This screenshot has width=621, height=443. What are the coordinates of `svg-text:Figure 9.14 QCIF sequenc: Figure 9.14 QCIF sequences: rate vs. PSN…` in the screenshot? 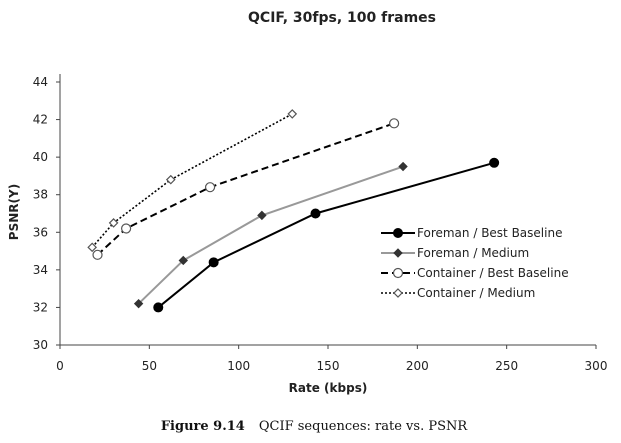 It's located at (315, 425).